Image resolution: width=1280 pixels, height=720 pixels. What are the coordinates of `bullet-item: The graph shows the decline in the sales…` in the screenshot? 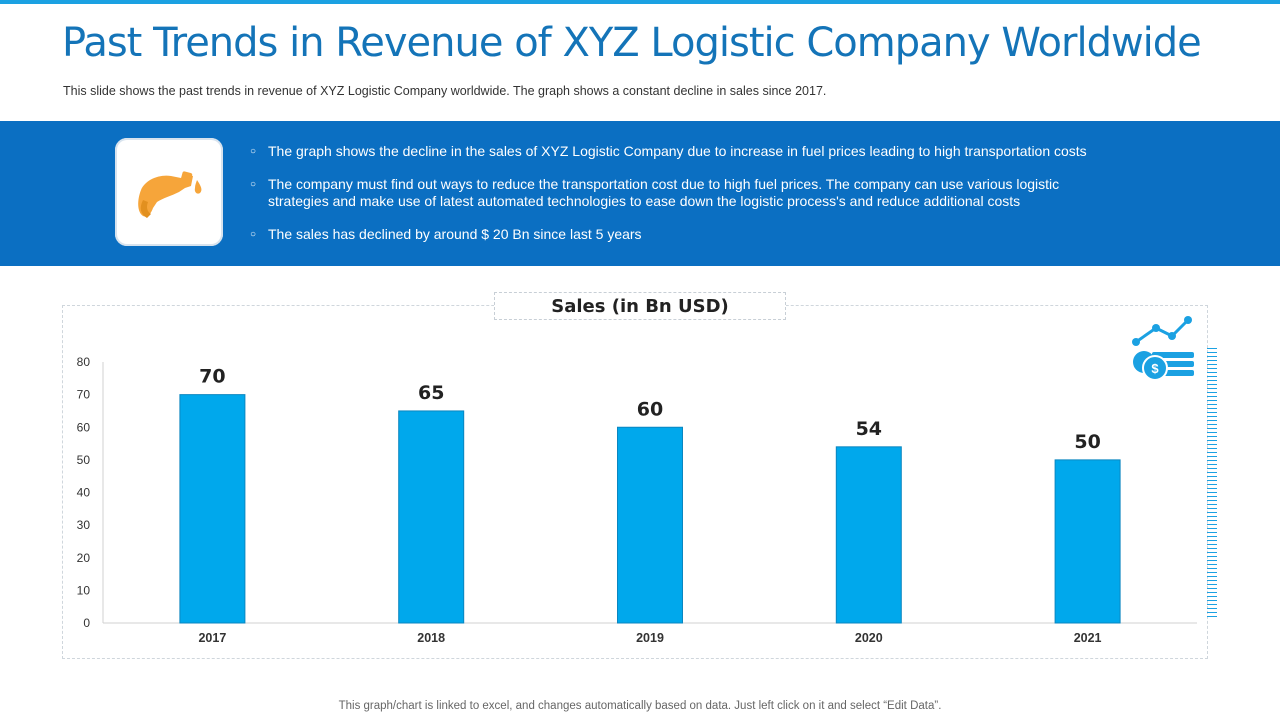 It's located at (690, 151).